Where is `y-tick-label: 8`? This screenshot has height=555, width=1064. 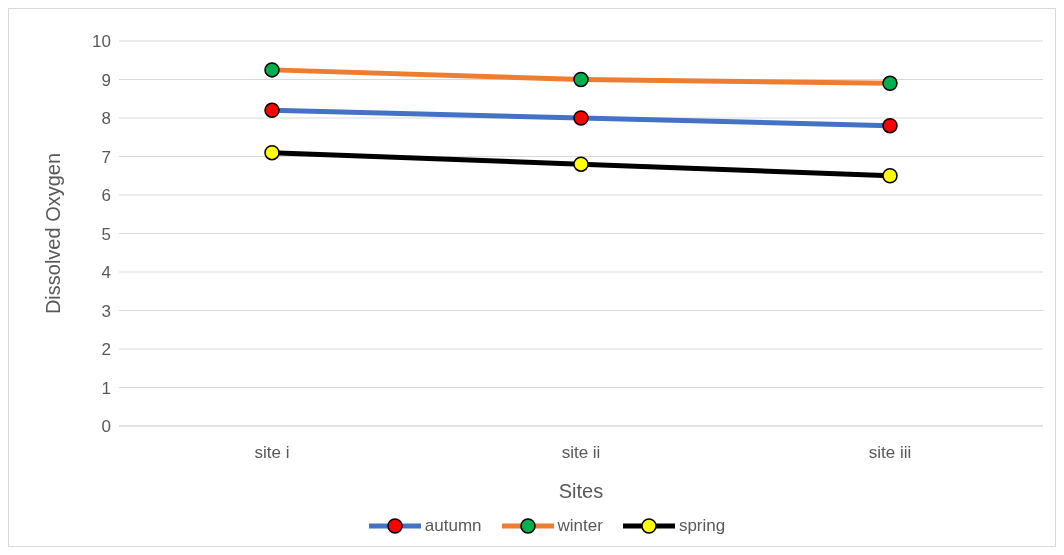
y-tick-label: 8 is located at coordinates (106, 119).